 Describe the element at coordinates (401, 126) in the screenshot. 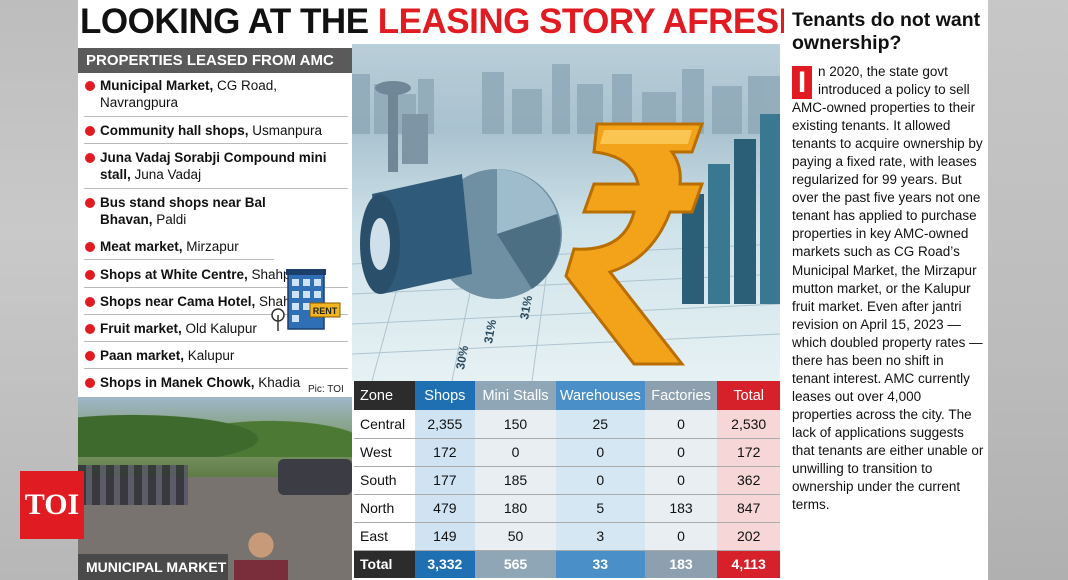

I see `tower-icon` at that location.